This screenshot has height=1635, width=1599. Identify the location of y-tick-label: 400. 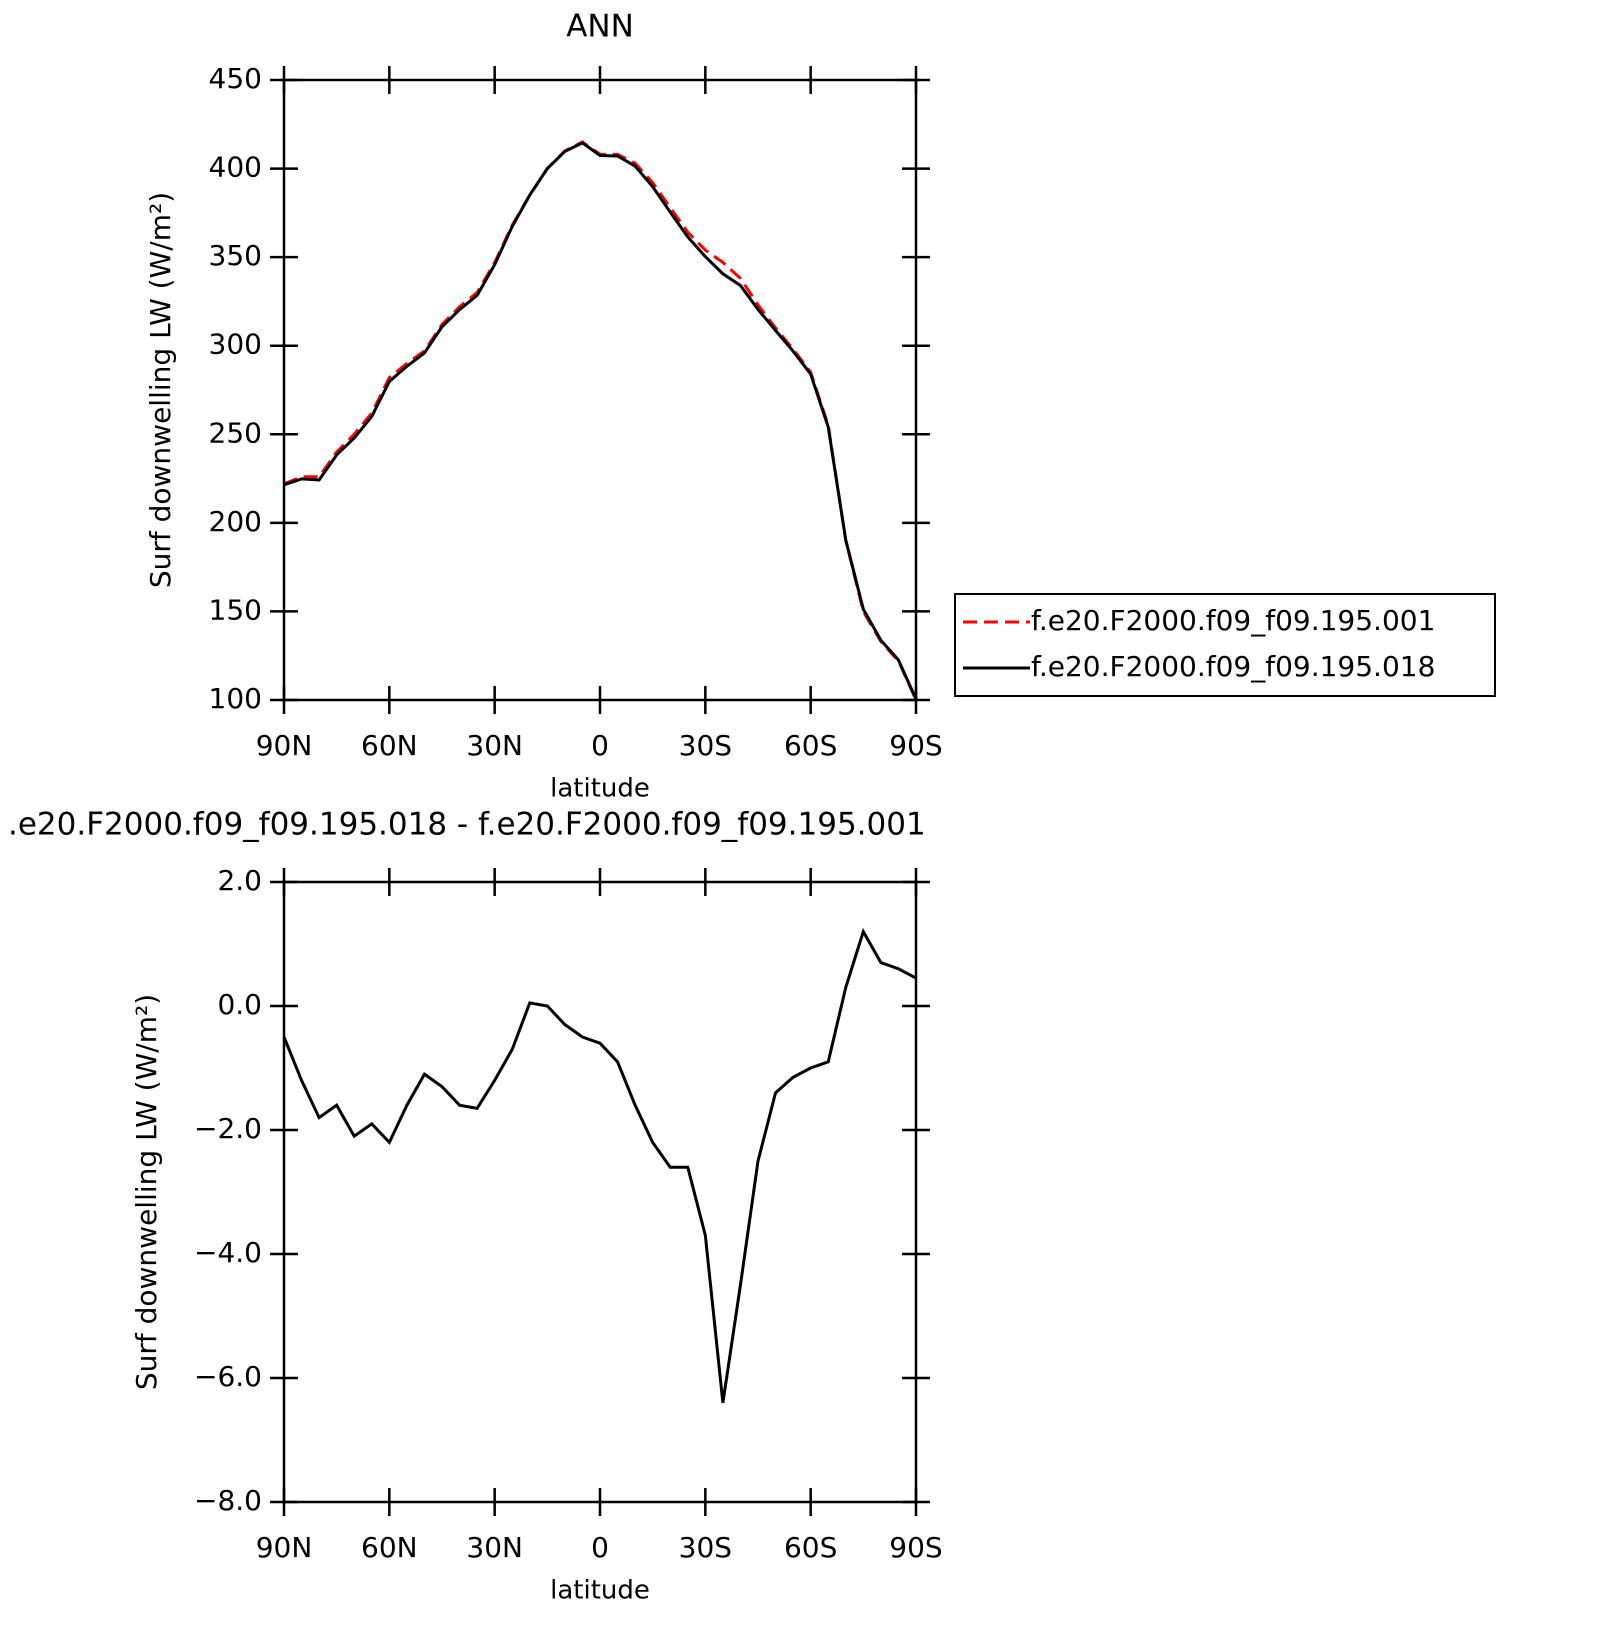
(235, 167).